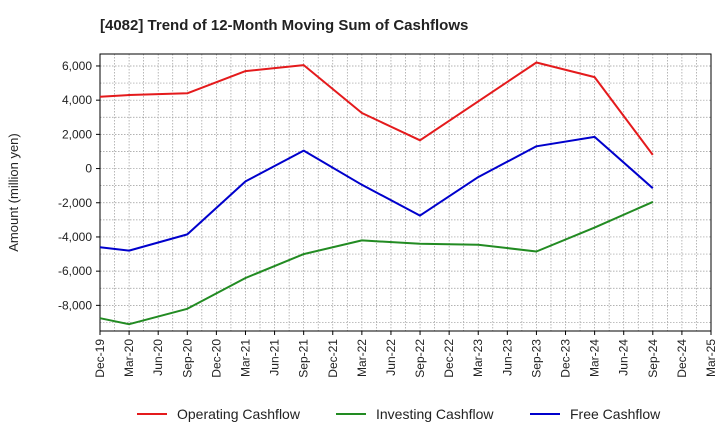 This screenshot has height=440, width=720. Describe the element at coordinates (615, 414) in the screenshot. I see `legend-label: Free Cashflow` at that location.